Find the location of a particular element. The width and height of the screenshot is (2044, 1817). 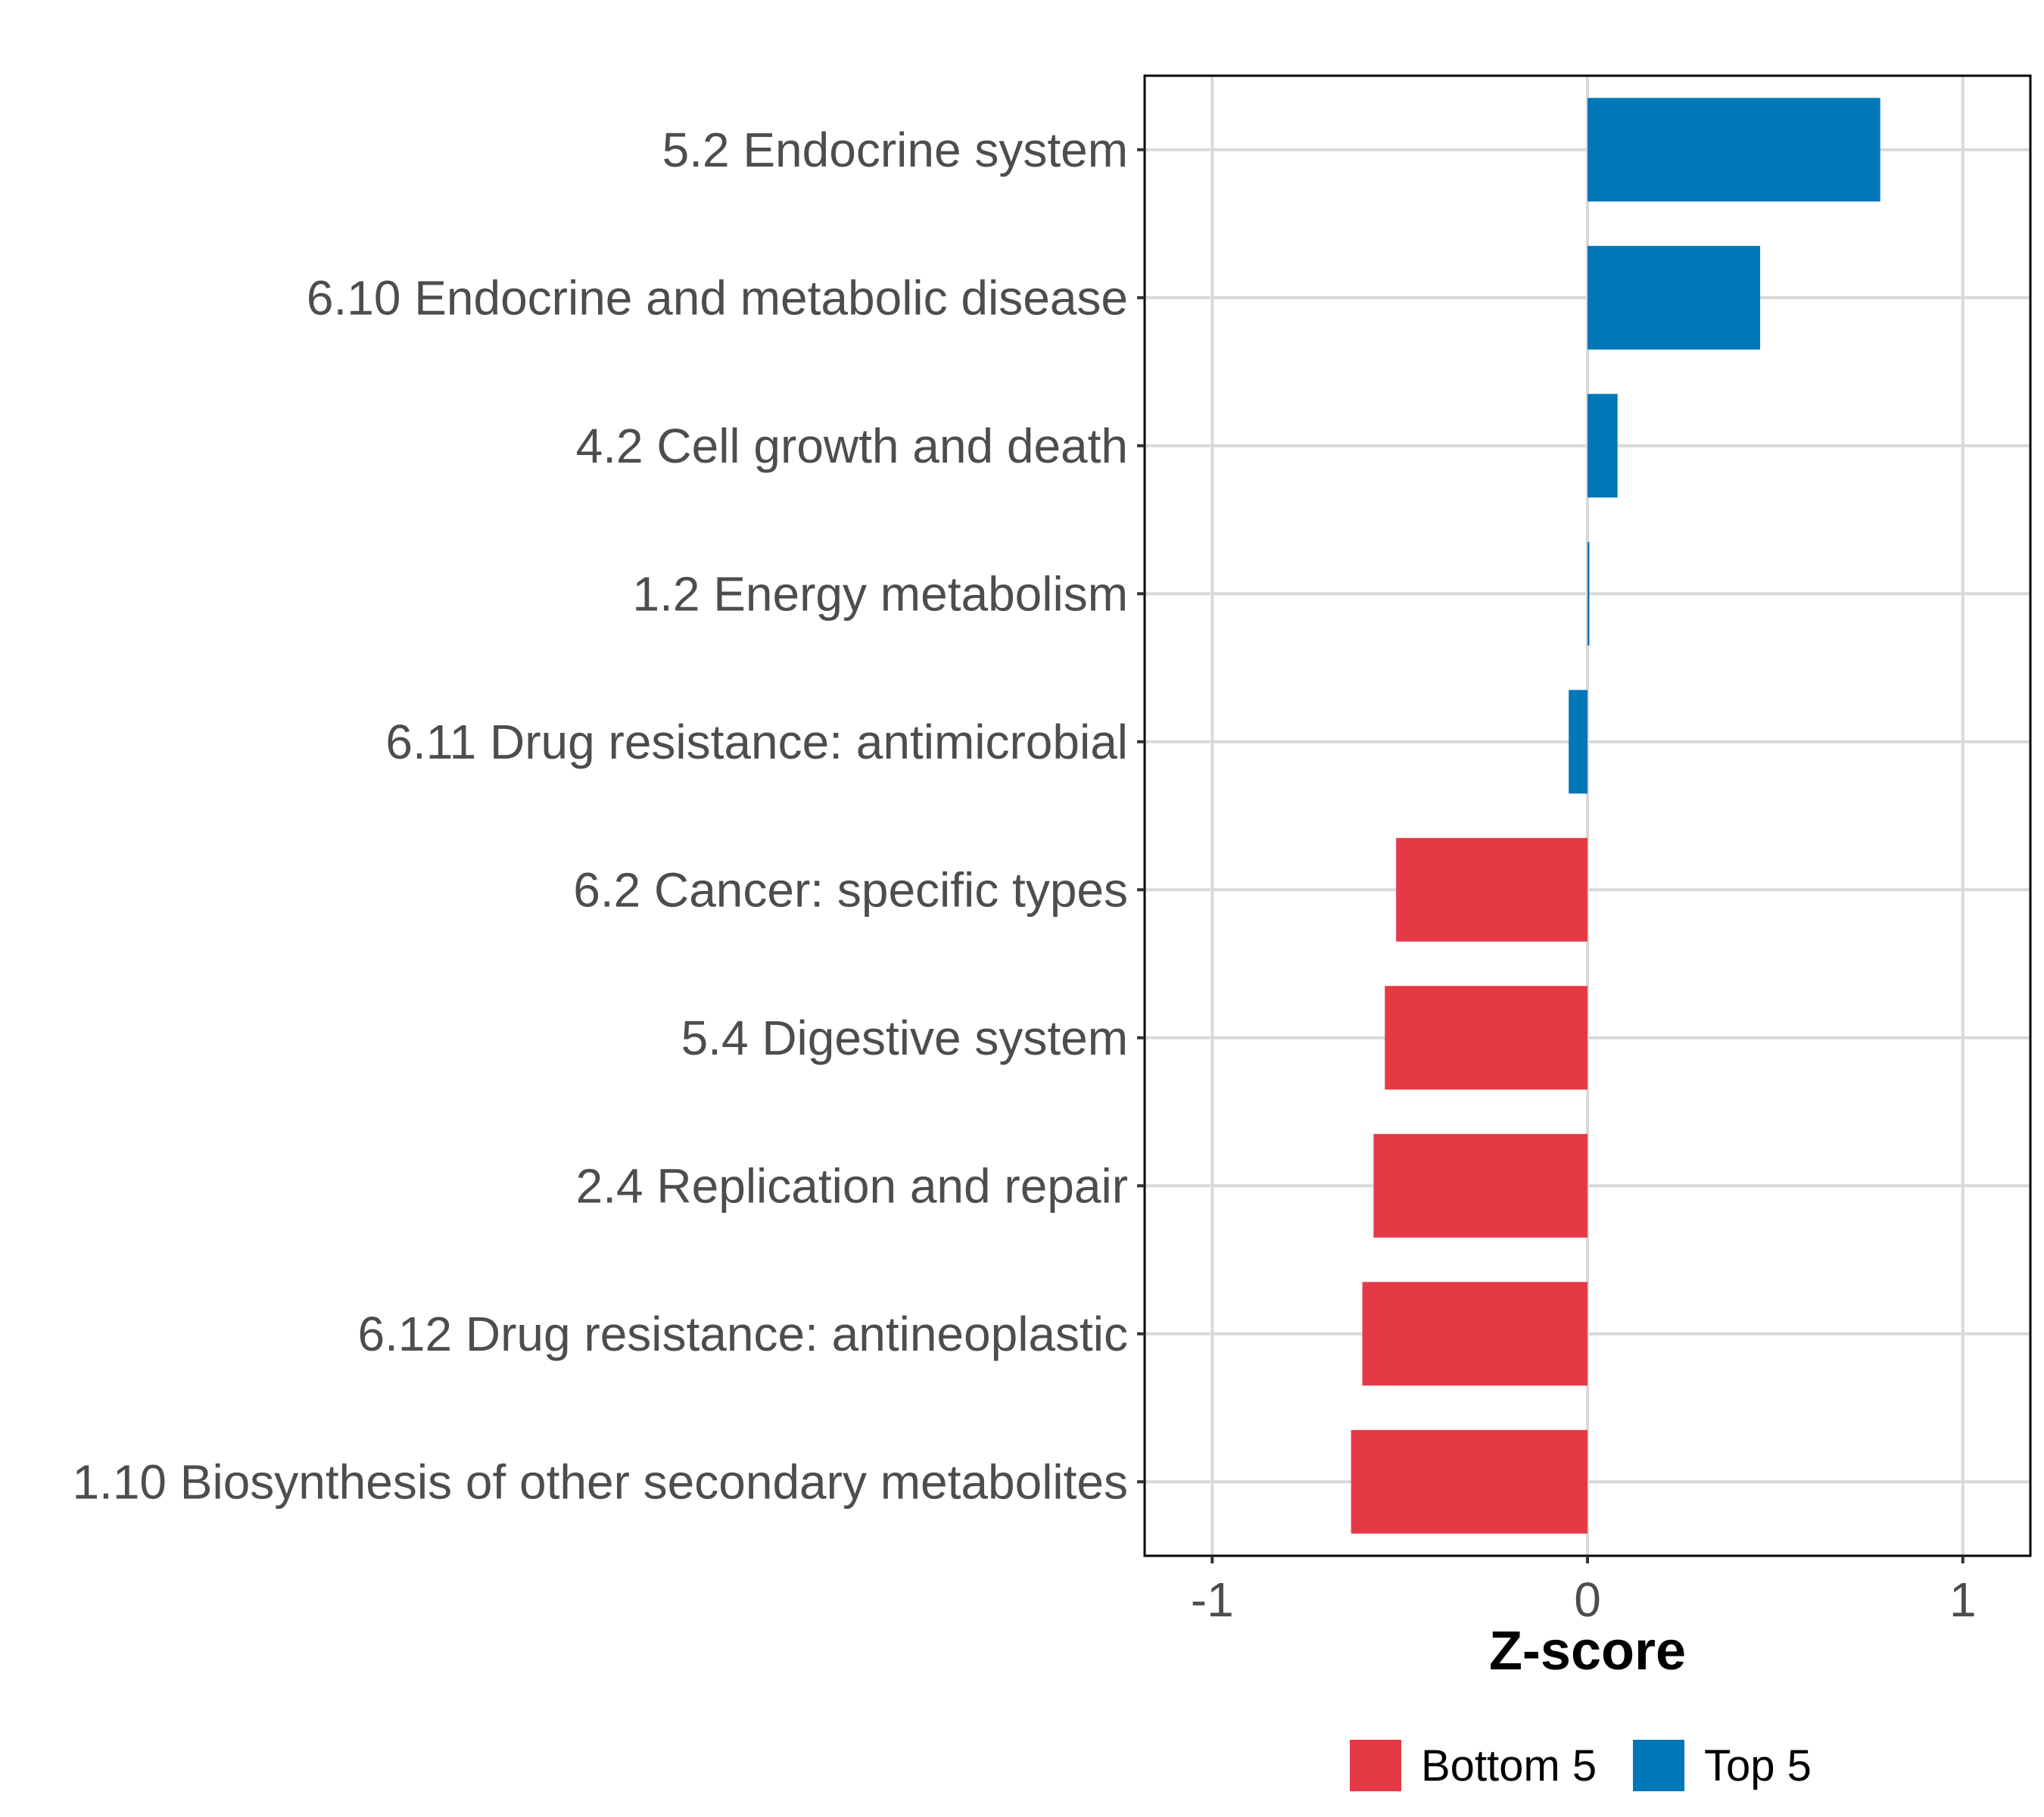

legend-label: Top 5 is located at coordinates (1758, 1766).